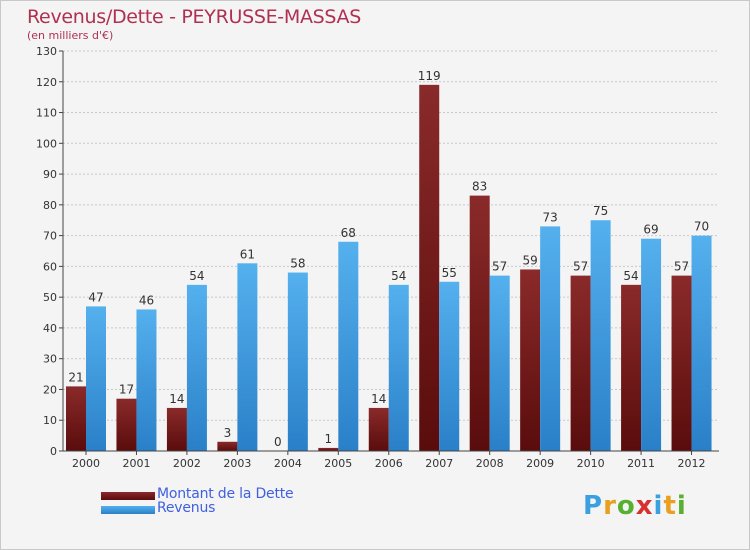 The width and height of the screenshot is (750, 550). Describe the element at coordinates (46, 113) in the screenshot. I see `y-tick-label: 110` at that location.